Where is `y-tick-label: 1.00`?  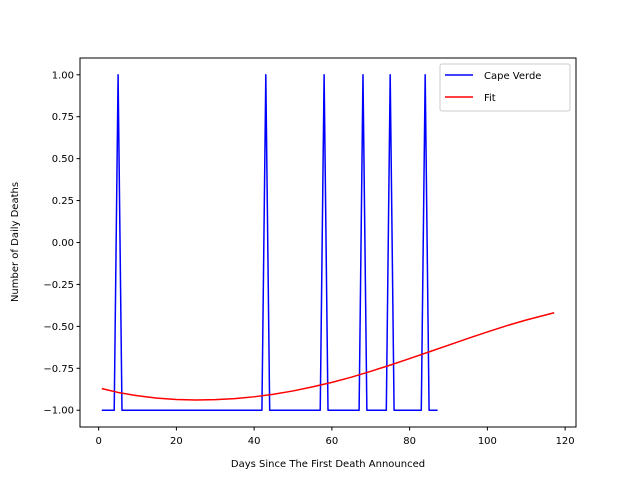
y-tick-label: 1.00 is located at coordinates (63, 75).